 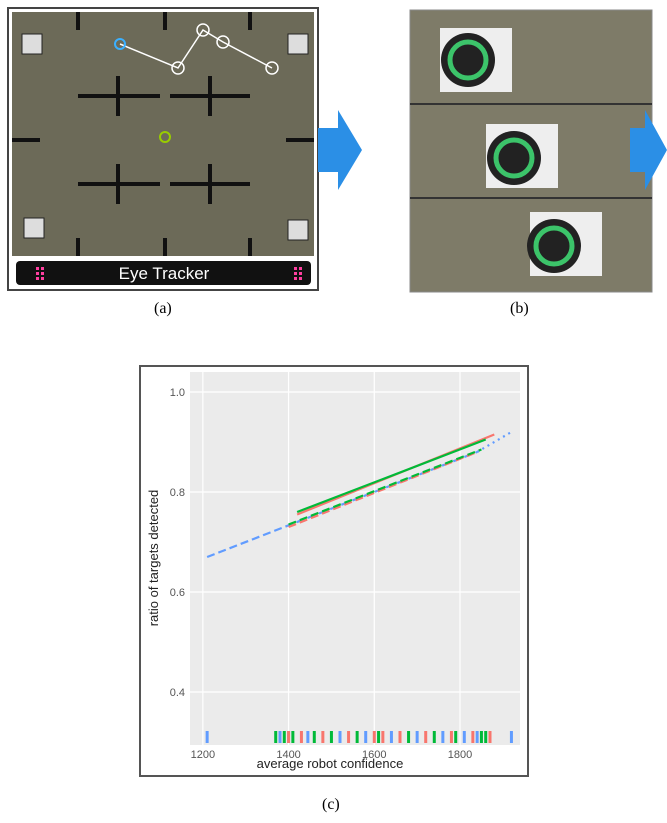 I want to click on robots, so click(x=165, y=137).